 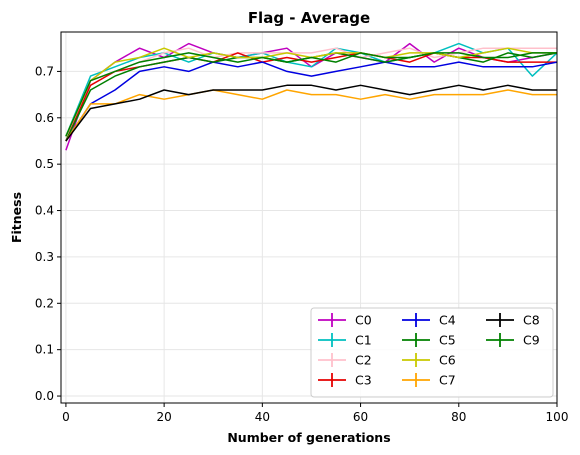 I want to click on legend-entry-c3: C3, so click(x=345, y=380).